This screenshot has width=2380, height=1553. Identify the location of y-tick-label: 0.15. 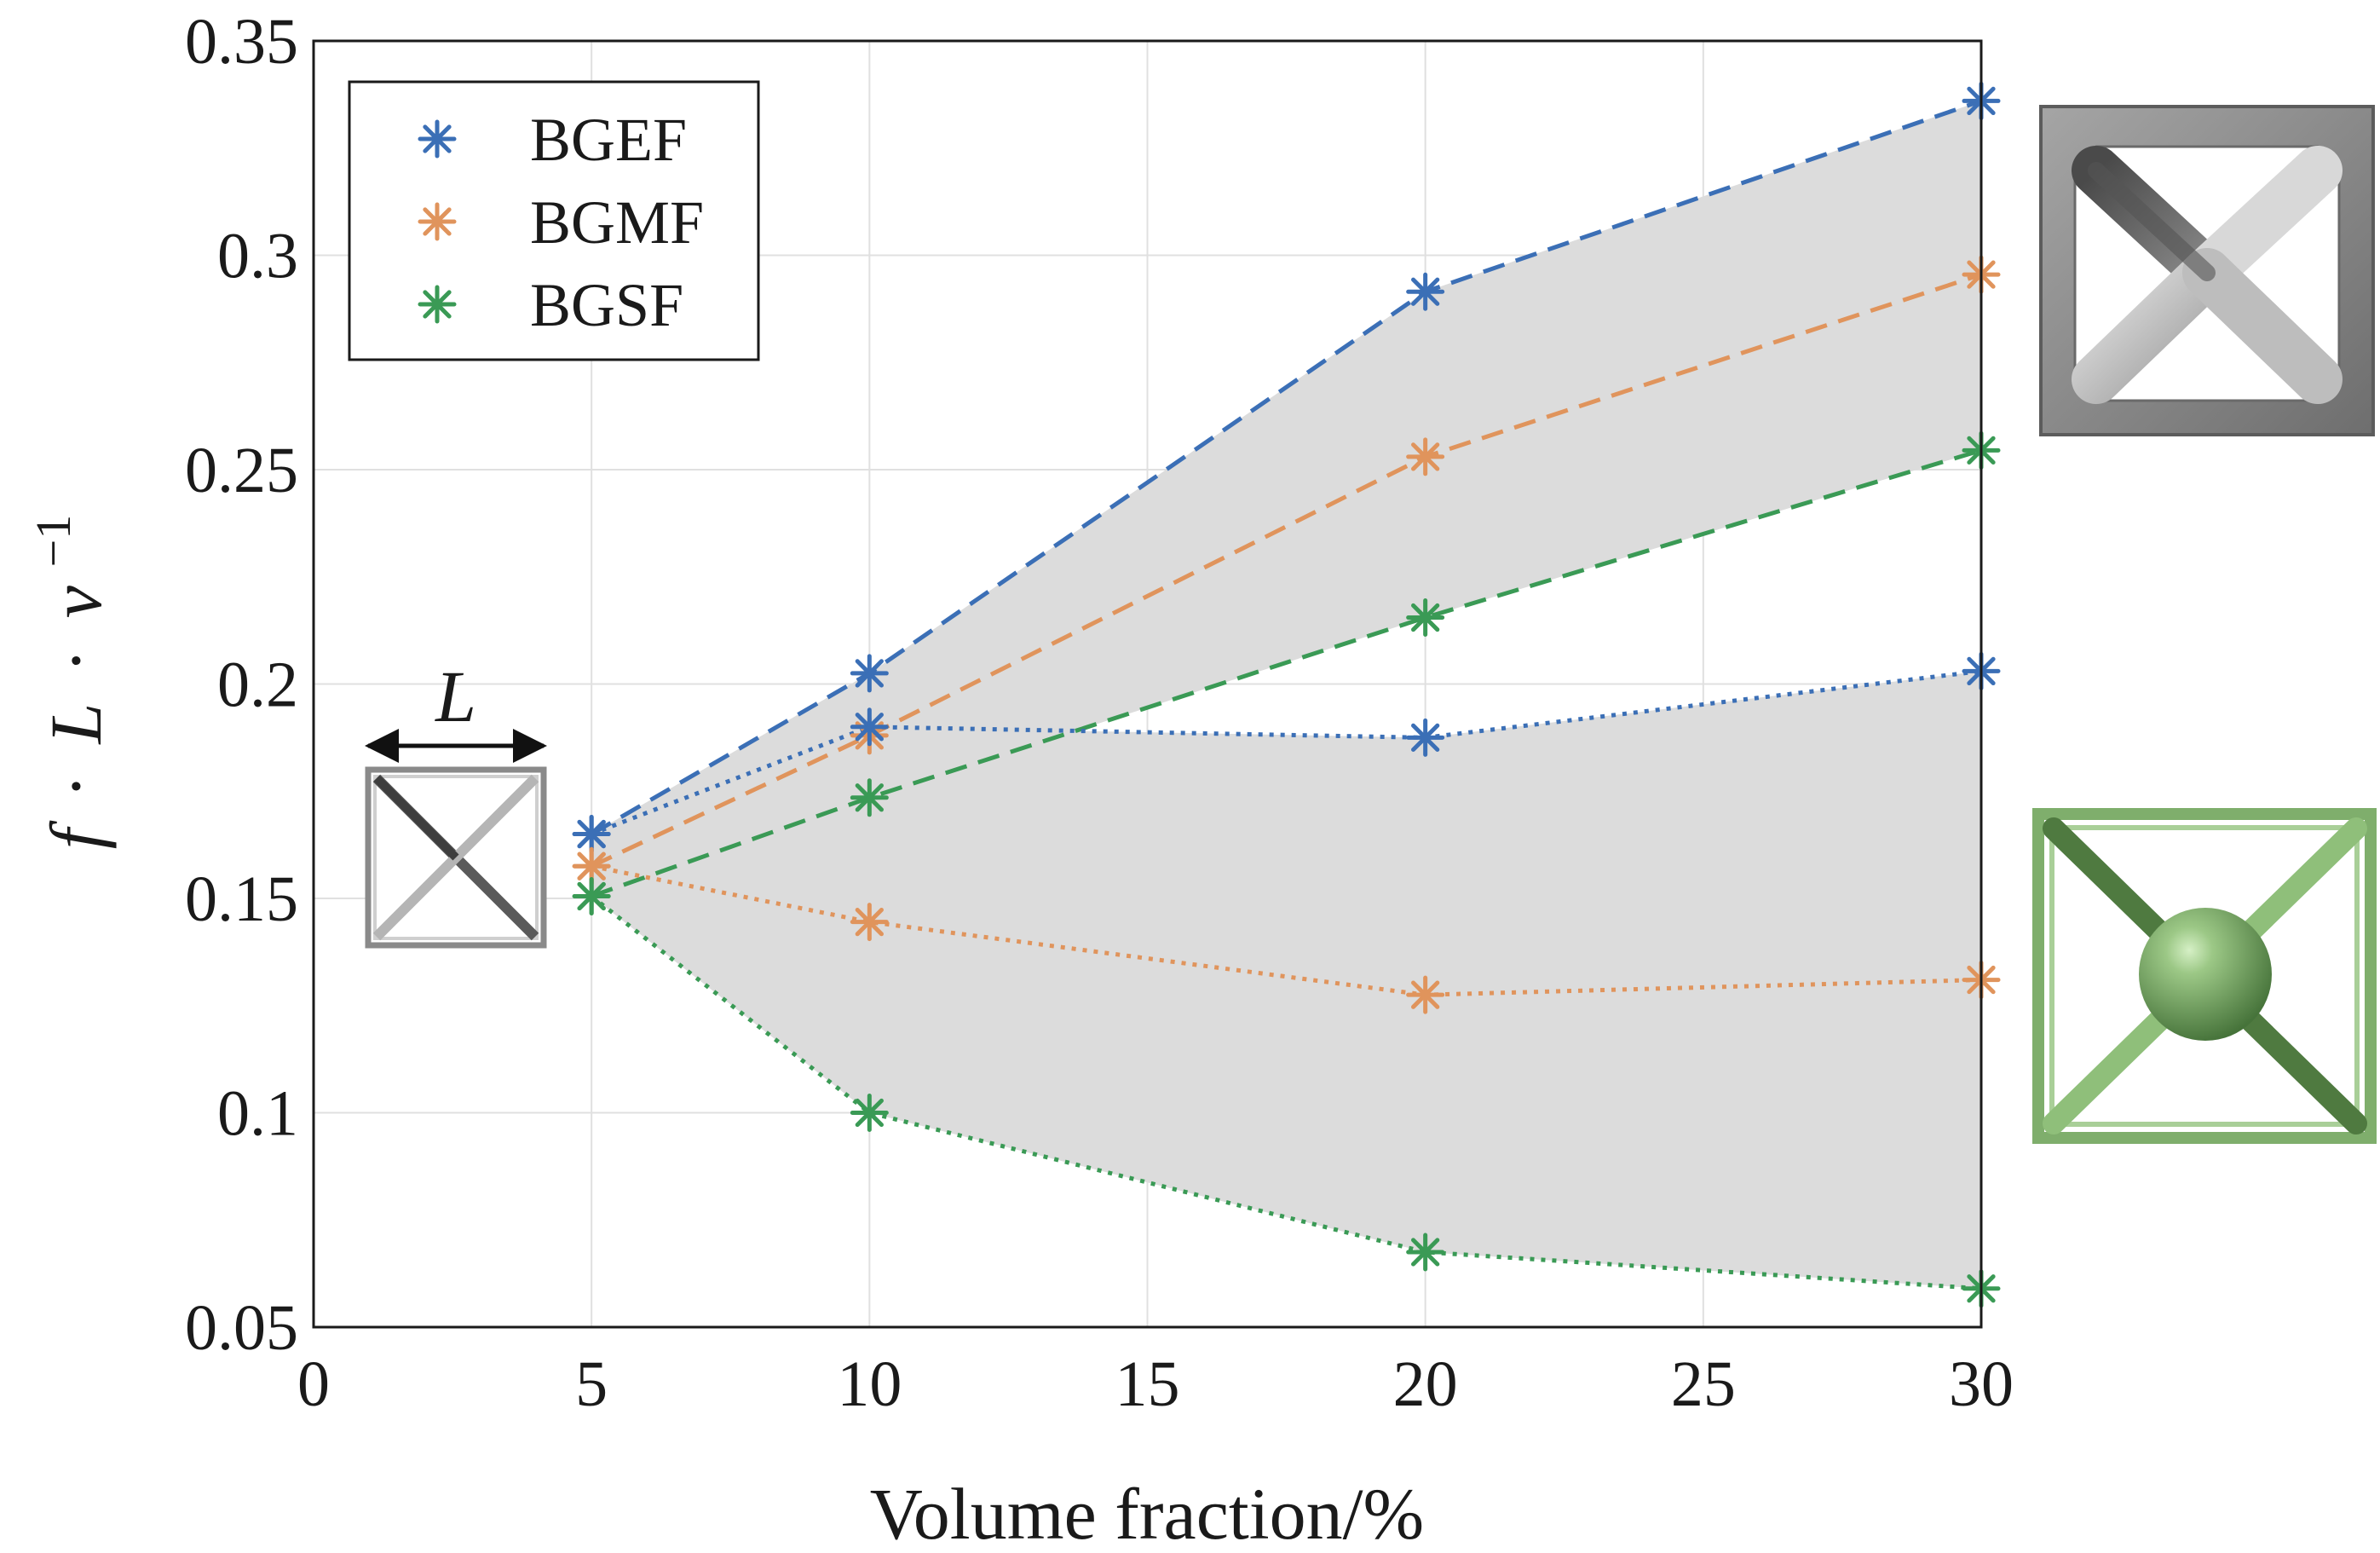
(241, 899).